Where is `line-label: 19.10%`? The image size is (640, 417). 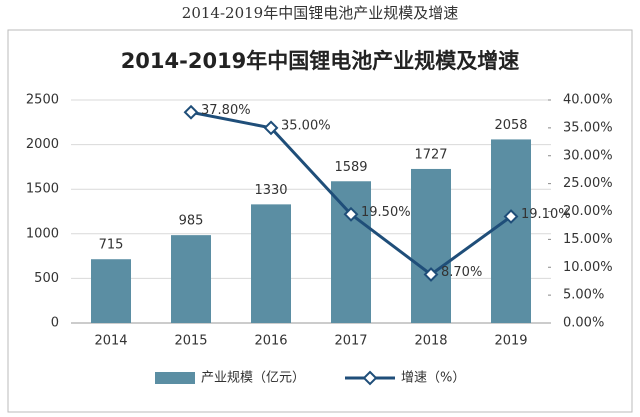 line-label: 19.10% is located at coordinates (546, 214).